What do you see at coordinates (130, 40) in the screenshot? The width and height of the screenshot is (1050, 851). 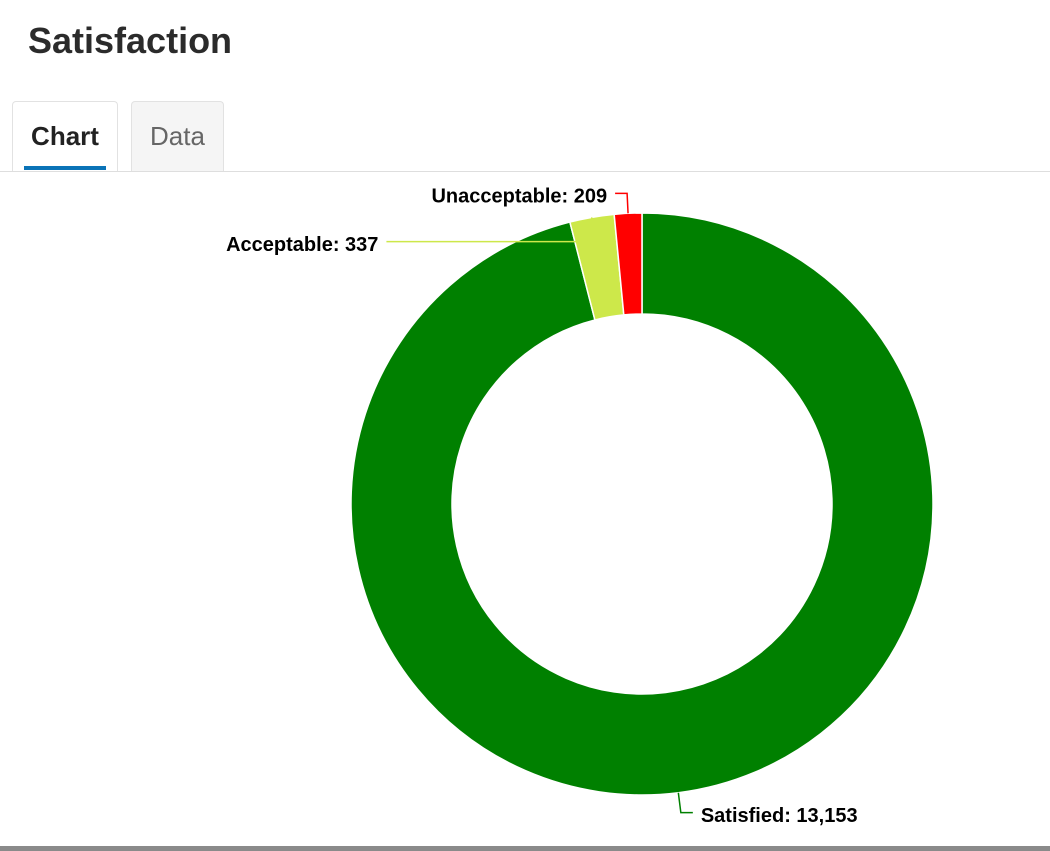 I see `page-title: Satisfaction` at bounding box center [130, 40].